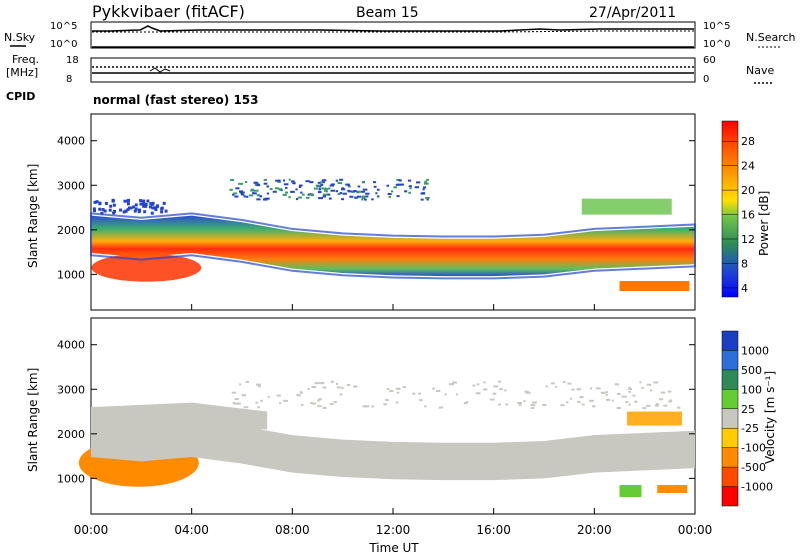  Describe the element at coordinates (25, 59) in the screenshot. I see `freq-label: Freq.` at that location.